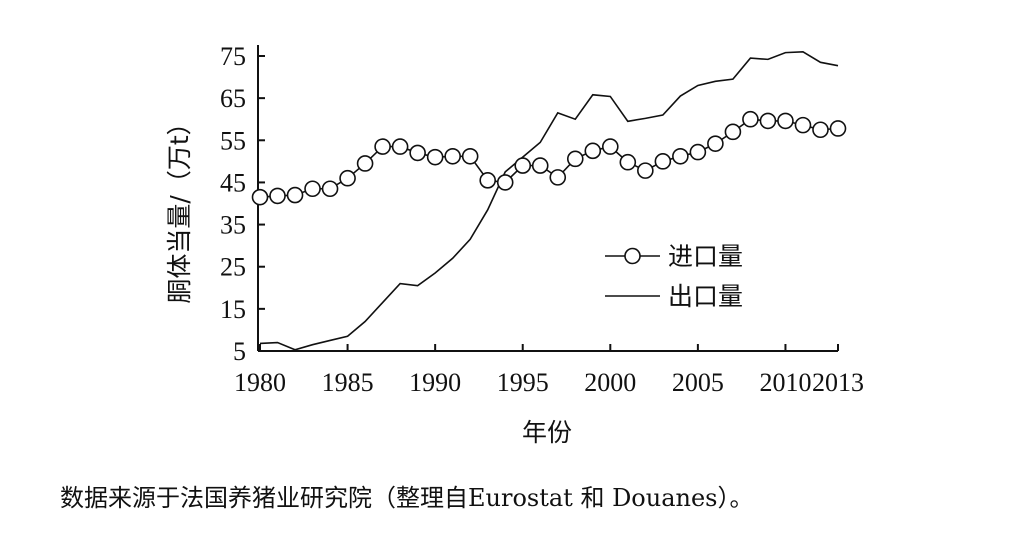 The width and height of the screenshot is (1013, 534). Describe the element at coordinates (260, 382) in the screenshot. I see `x-tick-label: 1980` at that location.